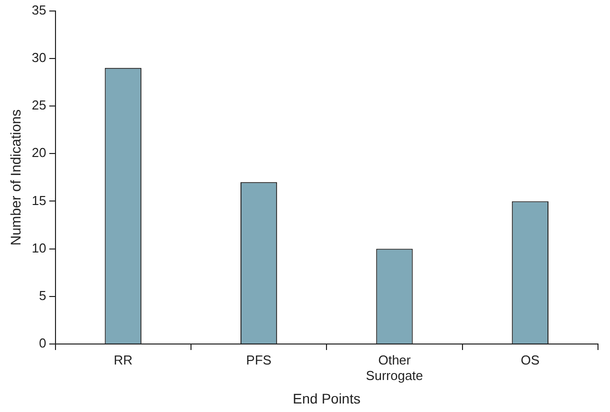 This screenshot has width=610, height=412. I want to click on y-tick-label: 30, so click(39, 57).